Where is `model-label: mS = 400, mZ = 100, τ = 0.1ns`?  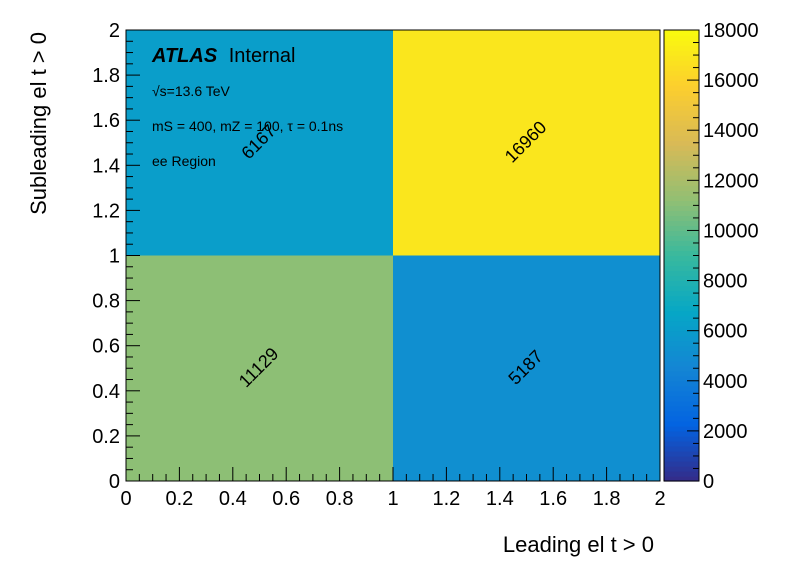 model-label: mS = 400, mZ = 100, τ = 0.1ns is located at coordinates (247, 126).